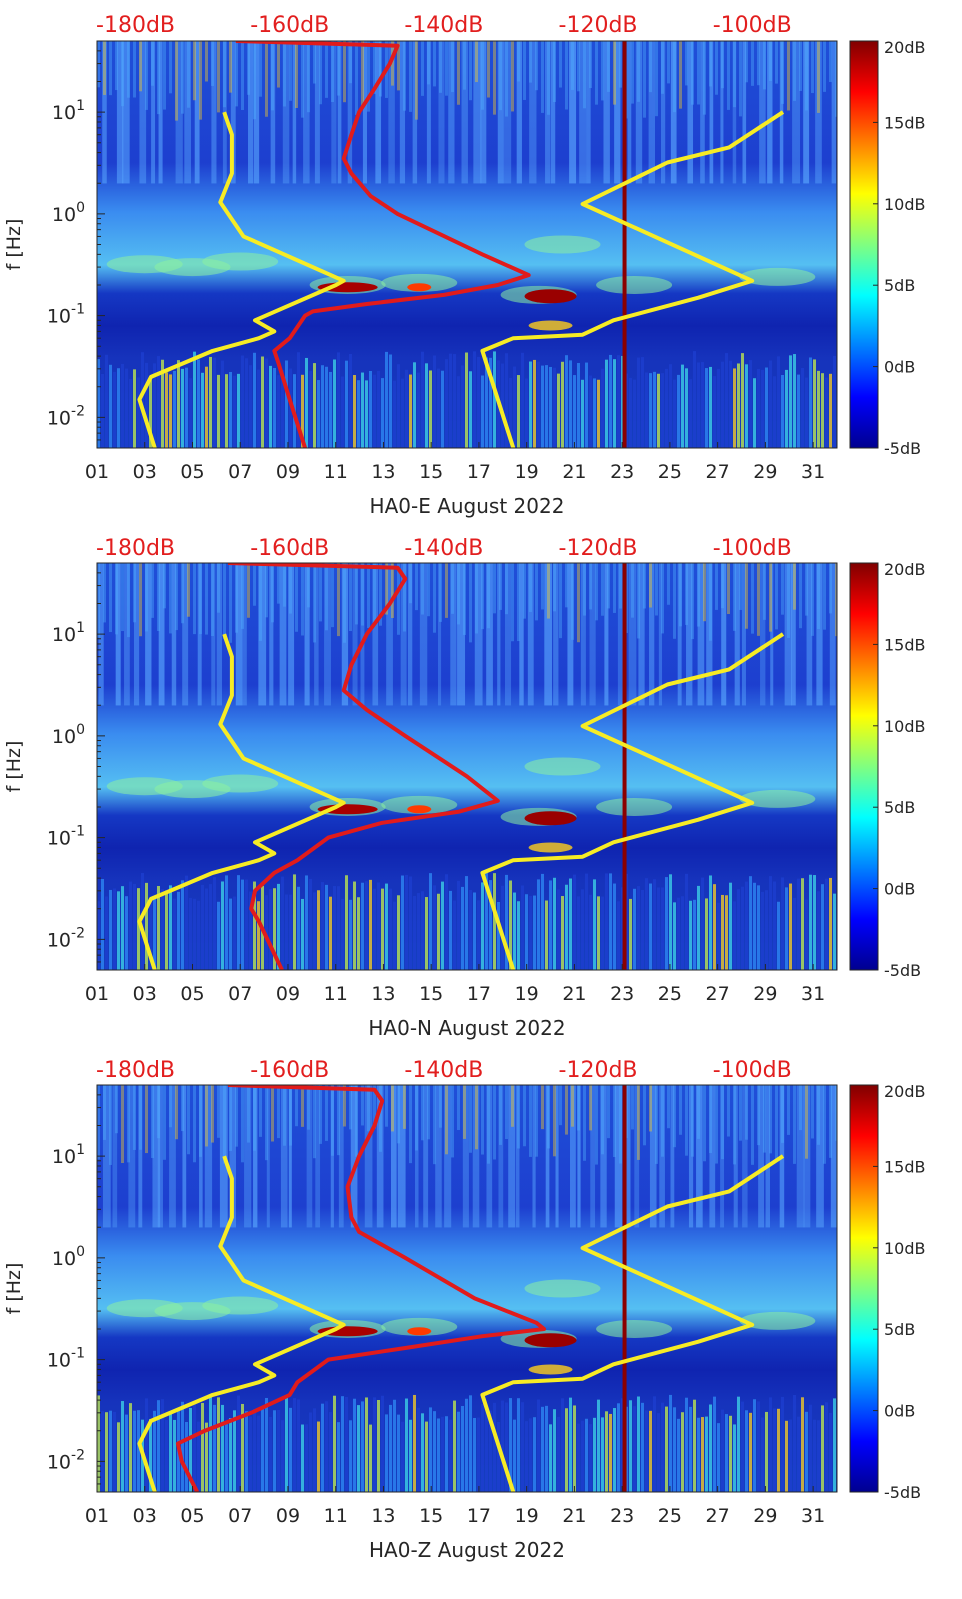  Describe the element at coordinates (632, 279) in the screenshot. I see `noise-model-high-line` at that location.